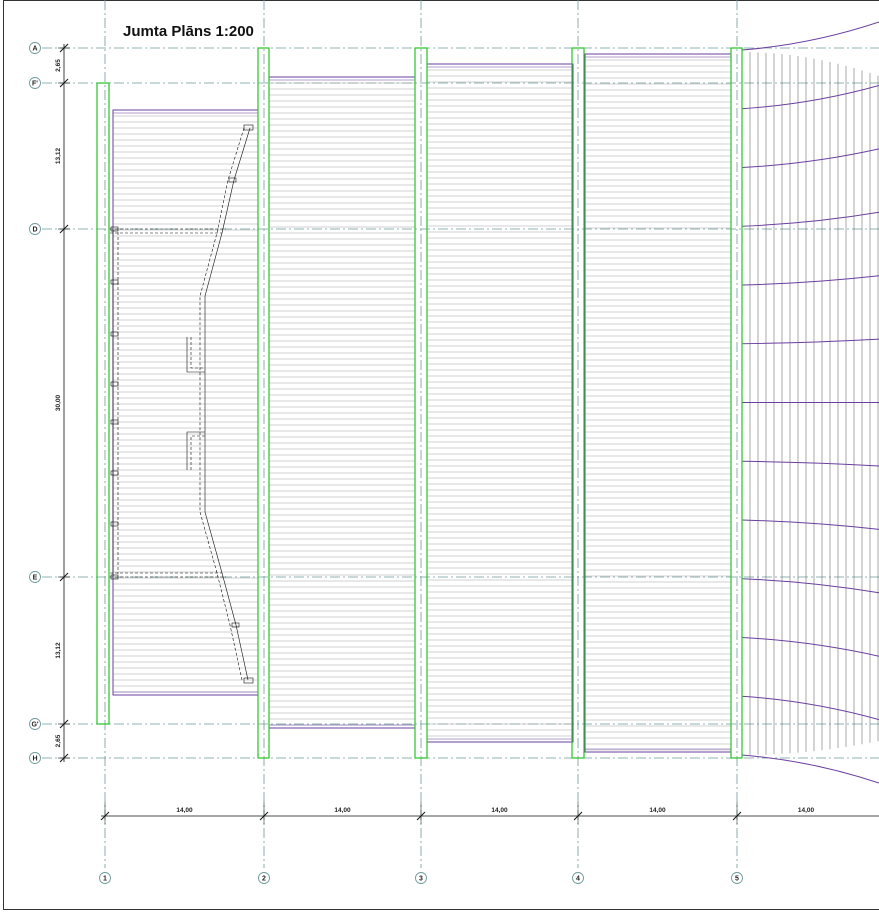 This screenshot has width=879, height=912. I want to click on column-axis-bubble-3: 3, so click(421, 878).